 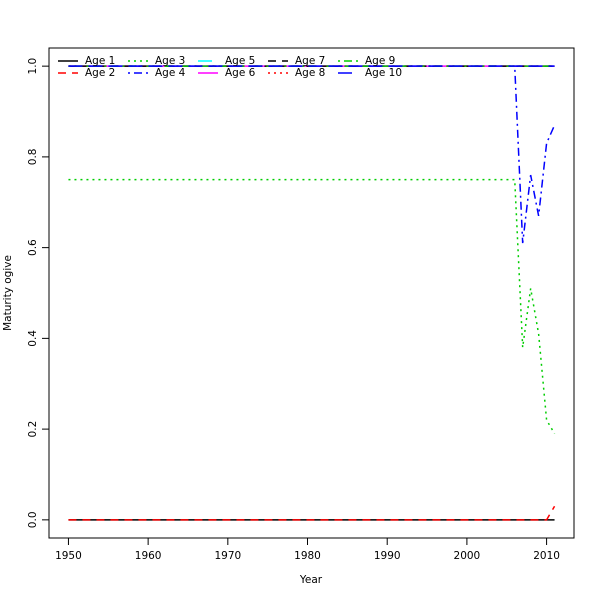 What do you see at coordinates (148, 556) in the screenshot?
I see `x-tick-label: 1960` at bounding box center [148, 556].